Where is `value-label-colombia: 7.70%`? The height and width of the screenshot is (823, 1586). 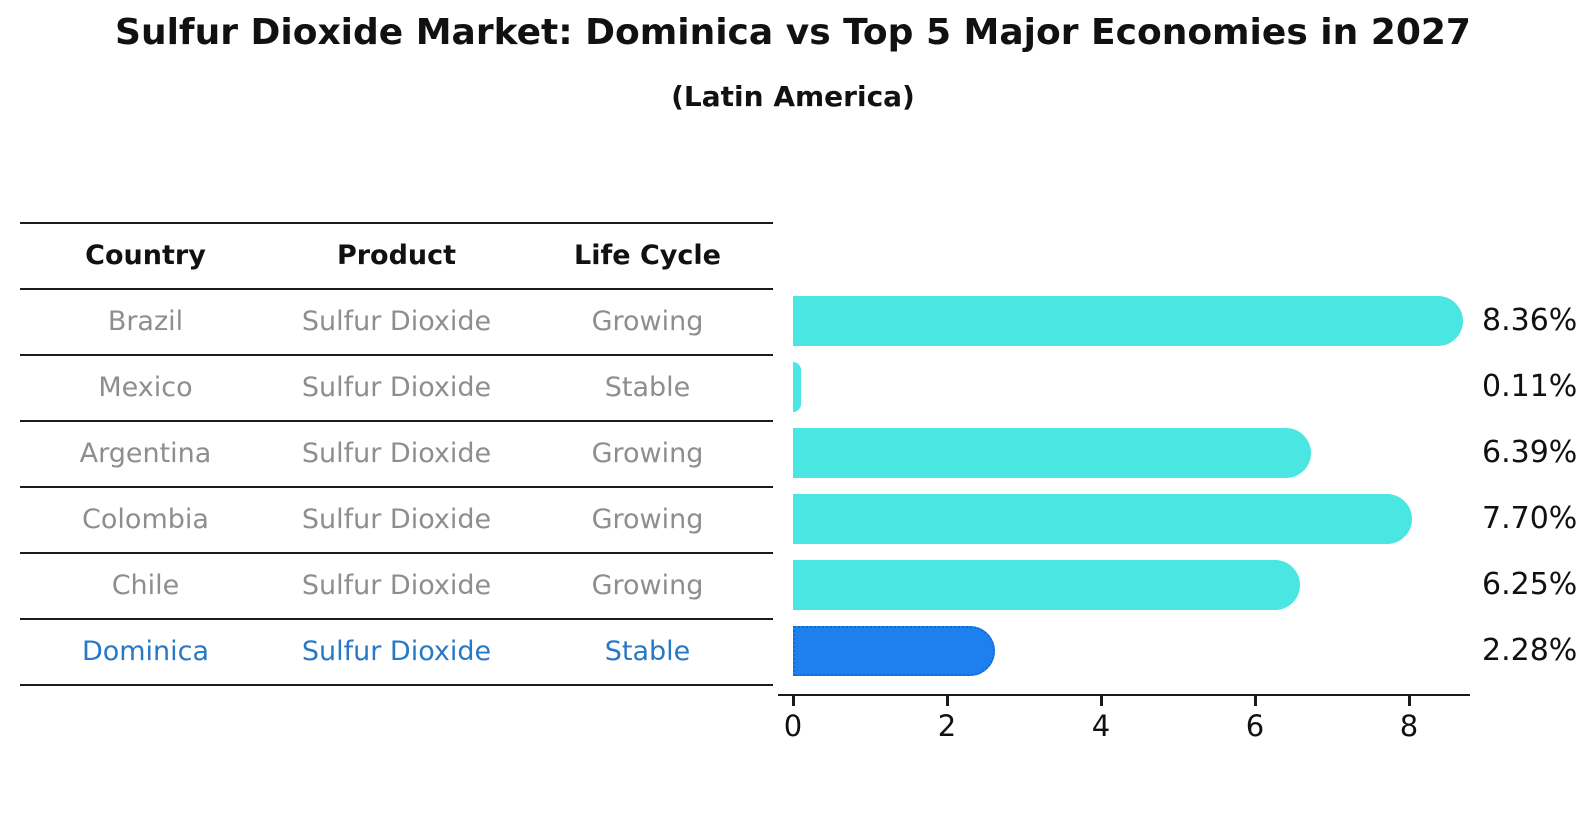 value-label-colombia: 7.70% is located at coordinates (1530, 518).